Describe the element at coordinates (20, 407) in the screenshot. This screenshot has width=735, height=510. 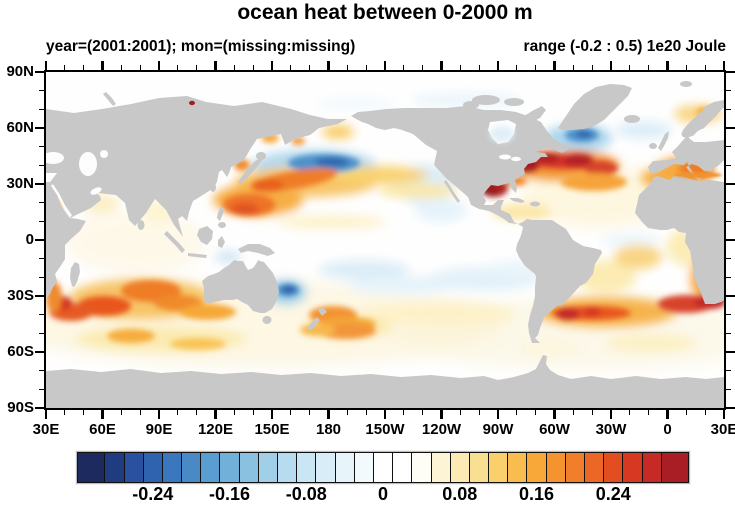
I see `lat-tick-label: 90S` at that location.